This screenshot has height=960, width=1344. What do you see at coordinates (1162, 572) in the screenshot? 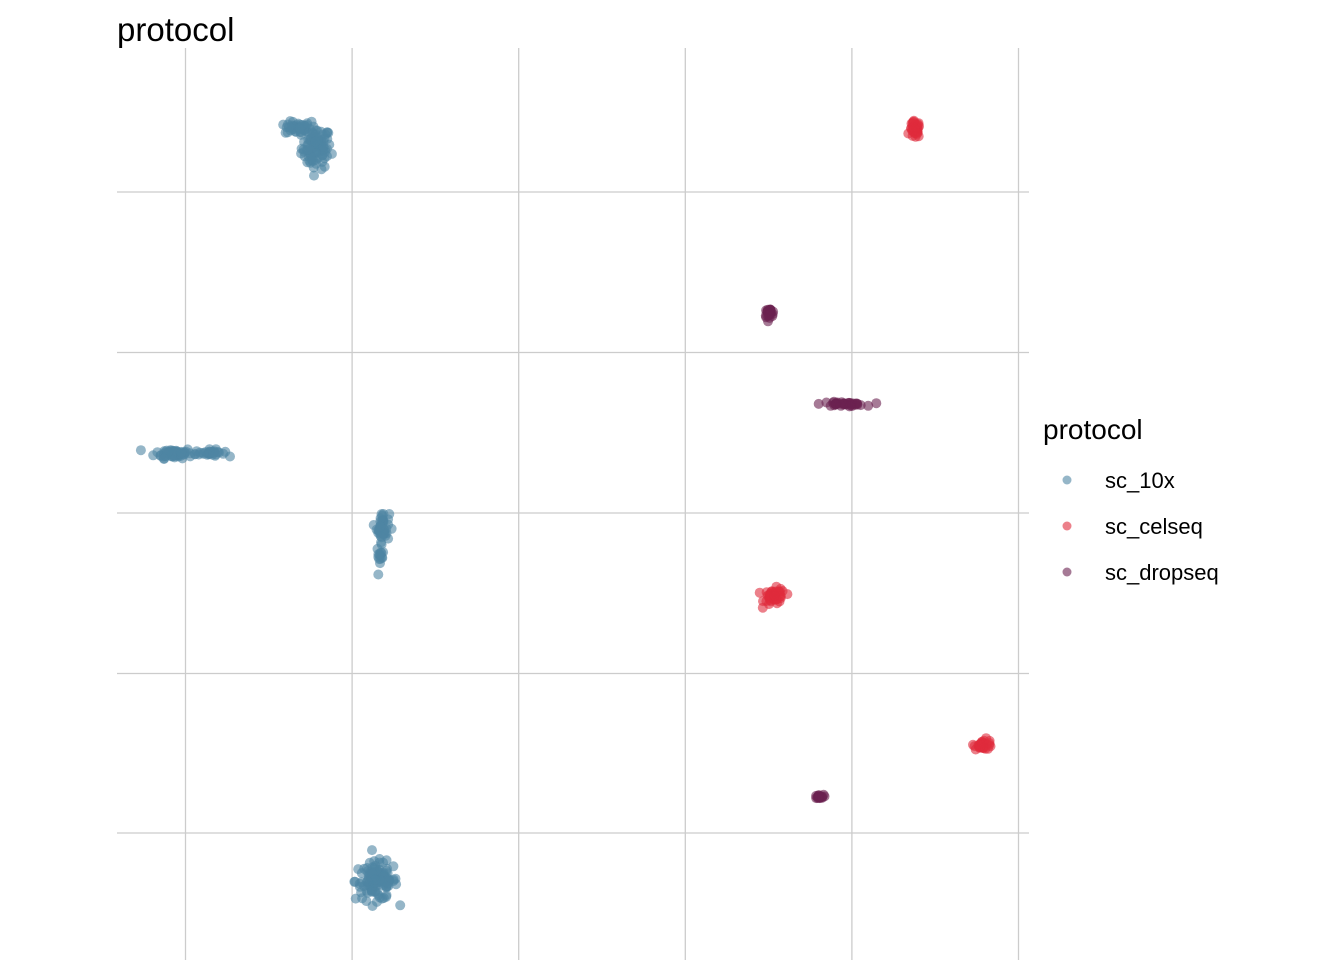
I see `legend-label-sc_dropseq: sc_dropseq` at bounding box center [1162, 572].